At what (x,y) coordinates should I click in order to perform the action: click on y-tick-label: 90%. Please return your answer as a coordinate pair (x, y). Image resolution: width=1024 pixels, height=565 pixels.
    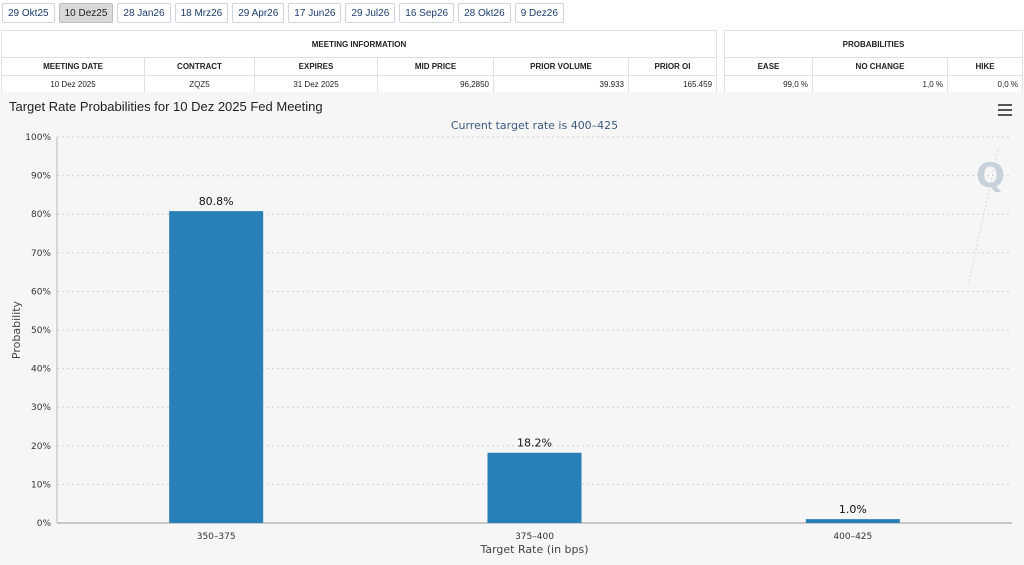
    Looking at the image, I should click on (41, 177).